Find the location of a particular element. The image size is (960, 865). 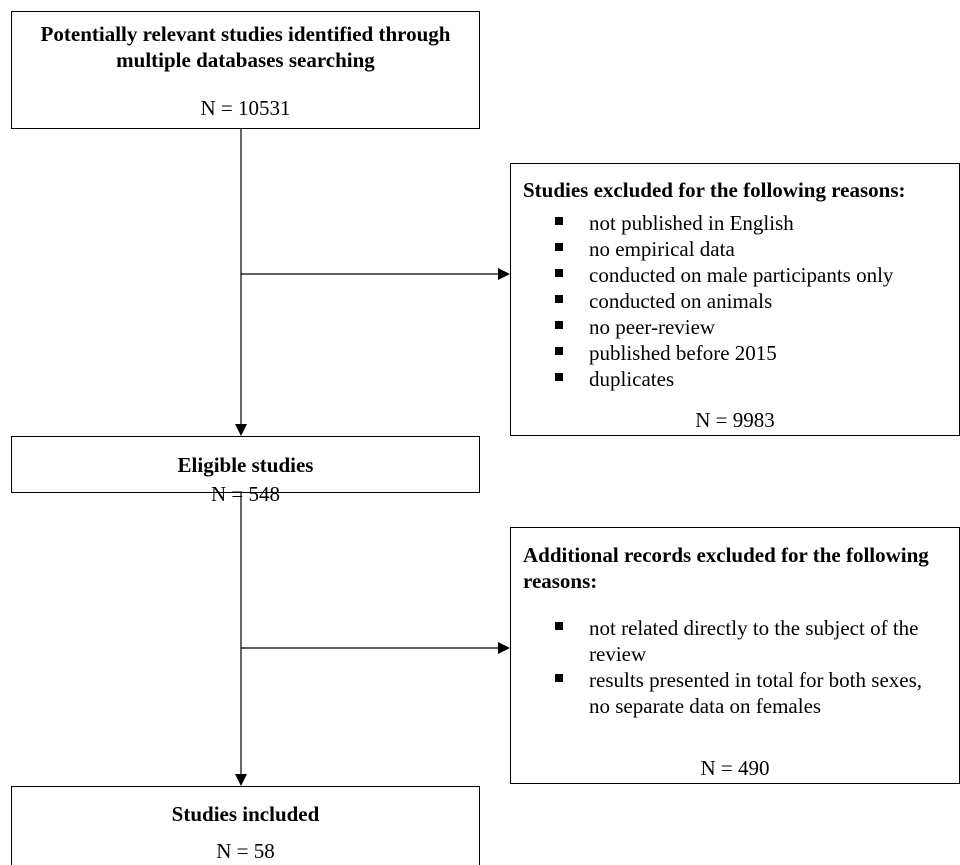

list-item: no empirical data is located at coordinates (725, 249).